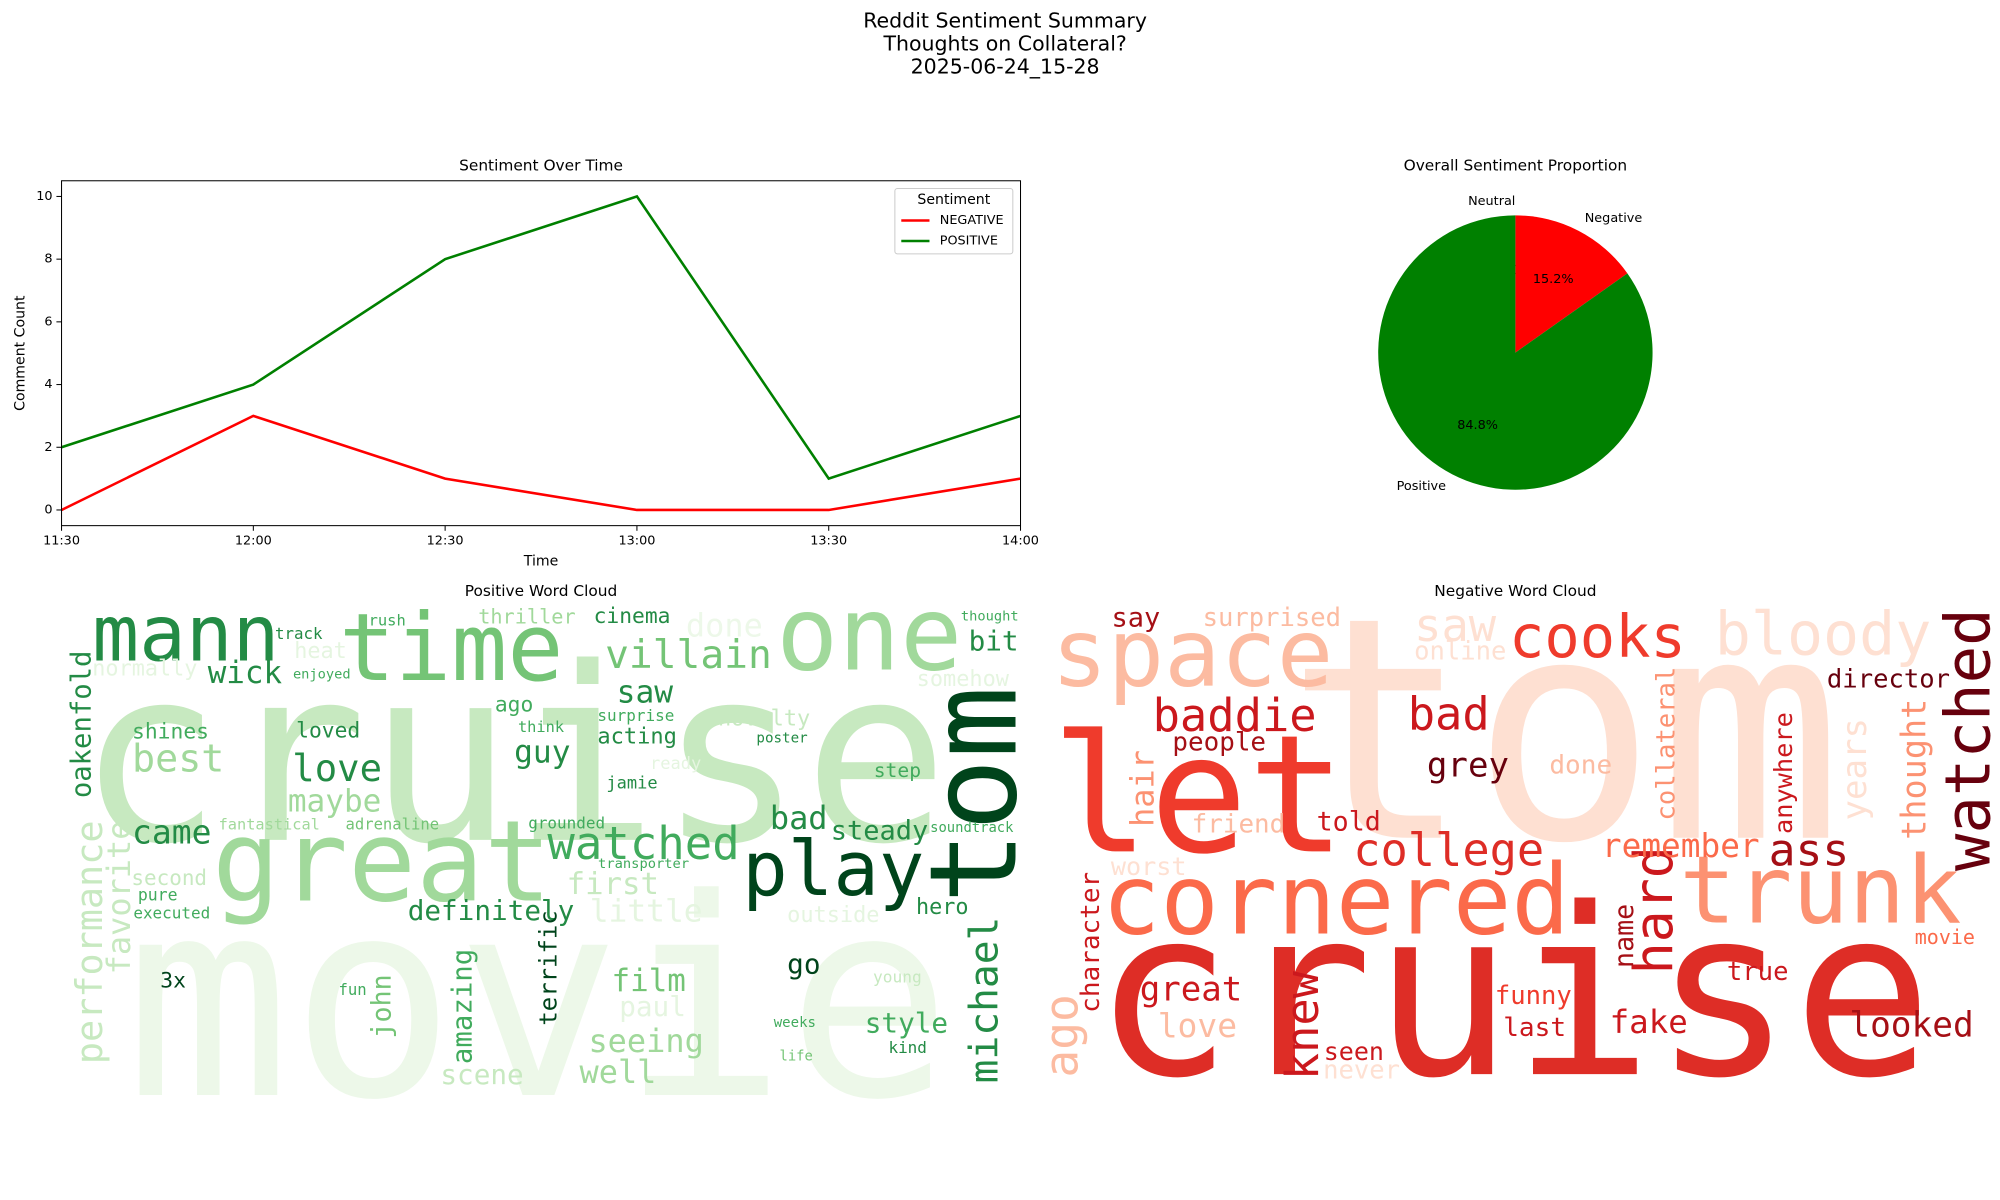  I want to click on word: shines, so click(170, 732).